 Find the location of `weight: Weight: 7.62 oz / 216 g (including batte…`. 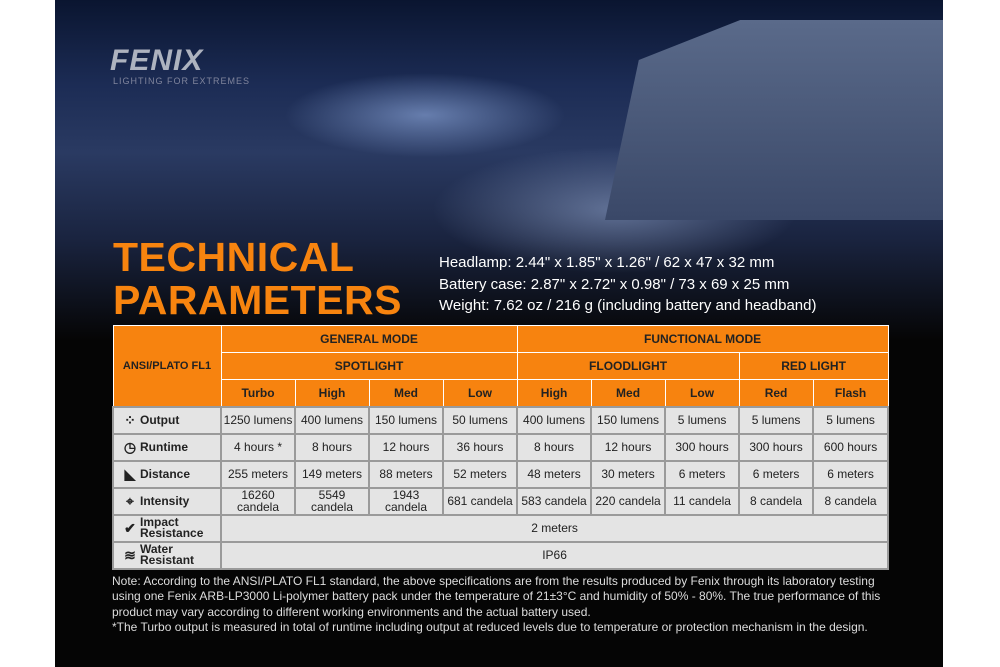

weight: Weight: 7.62 oz / 216 g (including batte… is located at coordinates (628, 305).